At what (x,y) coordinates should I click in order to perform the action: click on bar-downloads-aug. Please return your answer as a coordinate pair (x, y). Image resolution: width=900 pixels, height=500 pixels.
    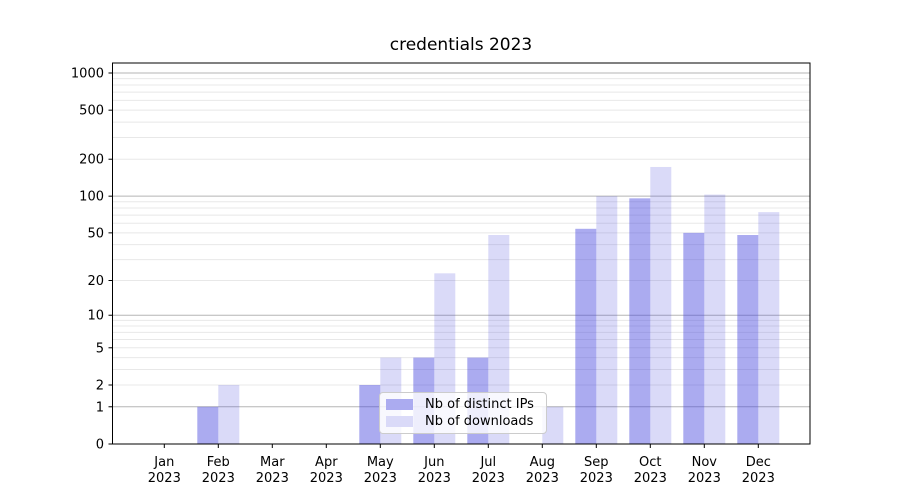
    Looking at the image, I should click on (553, 425).